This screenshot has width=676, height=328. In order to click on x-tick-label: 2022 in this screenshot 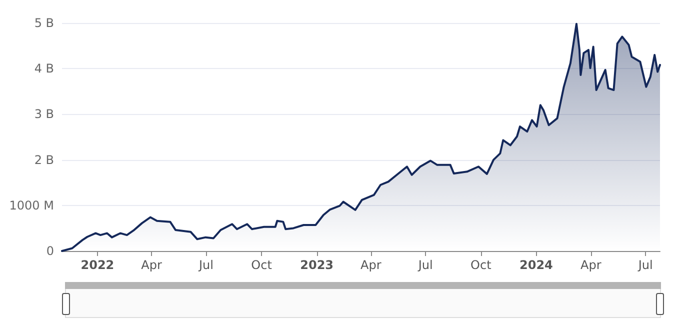, I will do `click(97, 265)`.